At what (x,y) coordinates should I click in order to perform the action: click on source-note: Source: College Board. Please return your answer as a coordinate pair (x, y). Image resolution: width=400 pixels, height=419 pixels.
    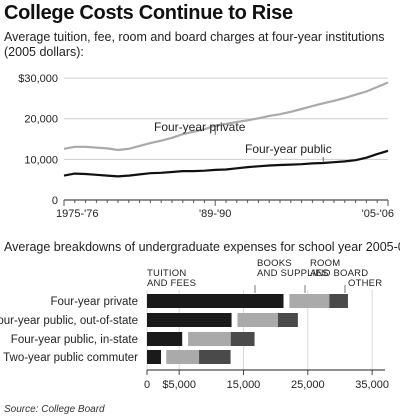
    Looking at the image, I should click on (54, 409).